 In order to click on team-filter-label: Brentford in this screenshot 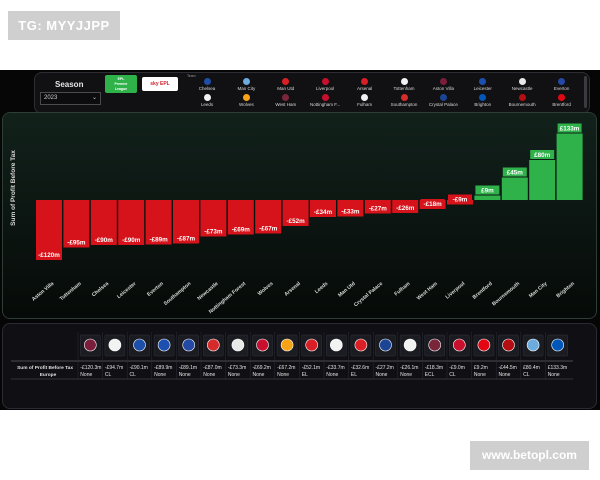, I will do `click(561, 104)`.